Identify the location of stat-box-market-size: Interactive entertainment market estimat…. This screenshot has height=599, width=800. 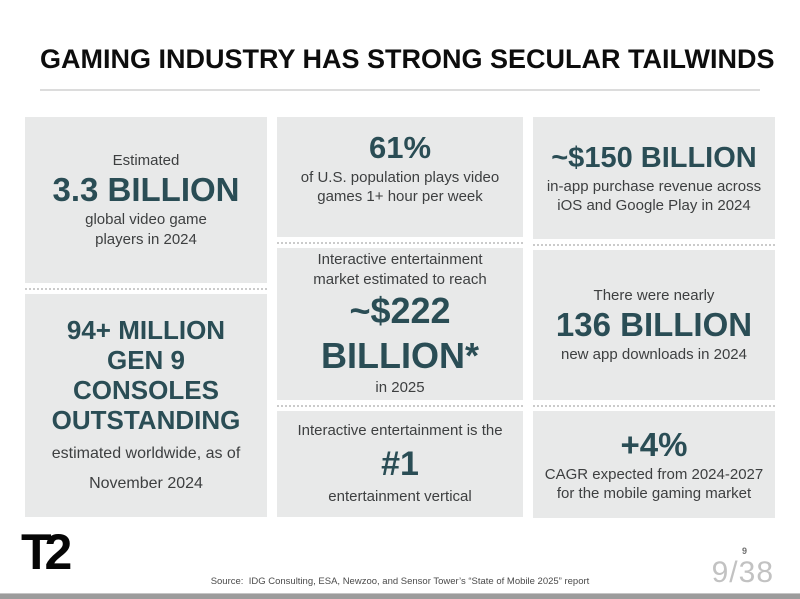
(400, 324).